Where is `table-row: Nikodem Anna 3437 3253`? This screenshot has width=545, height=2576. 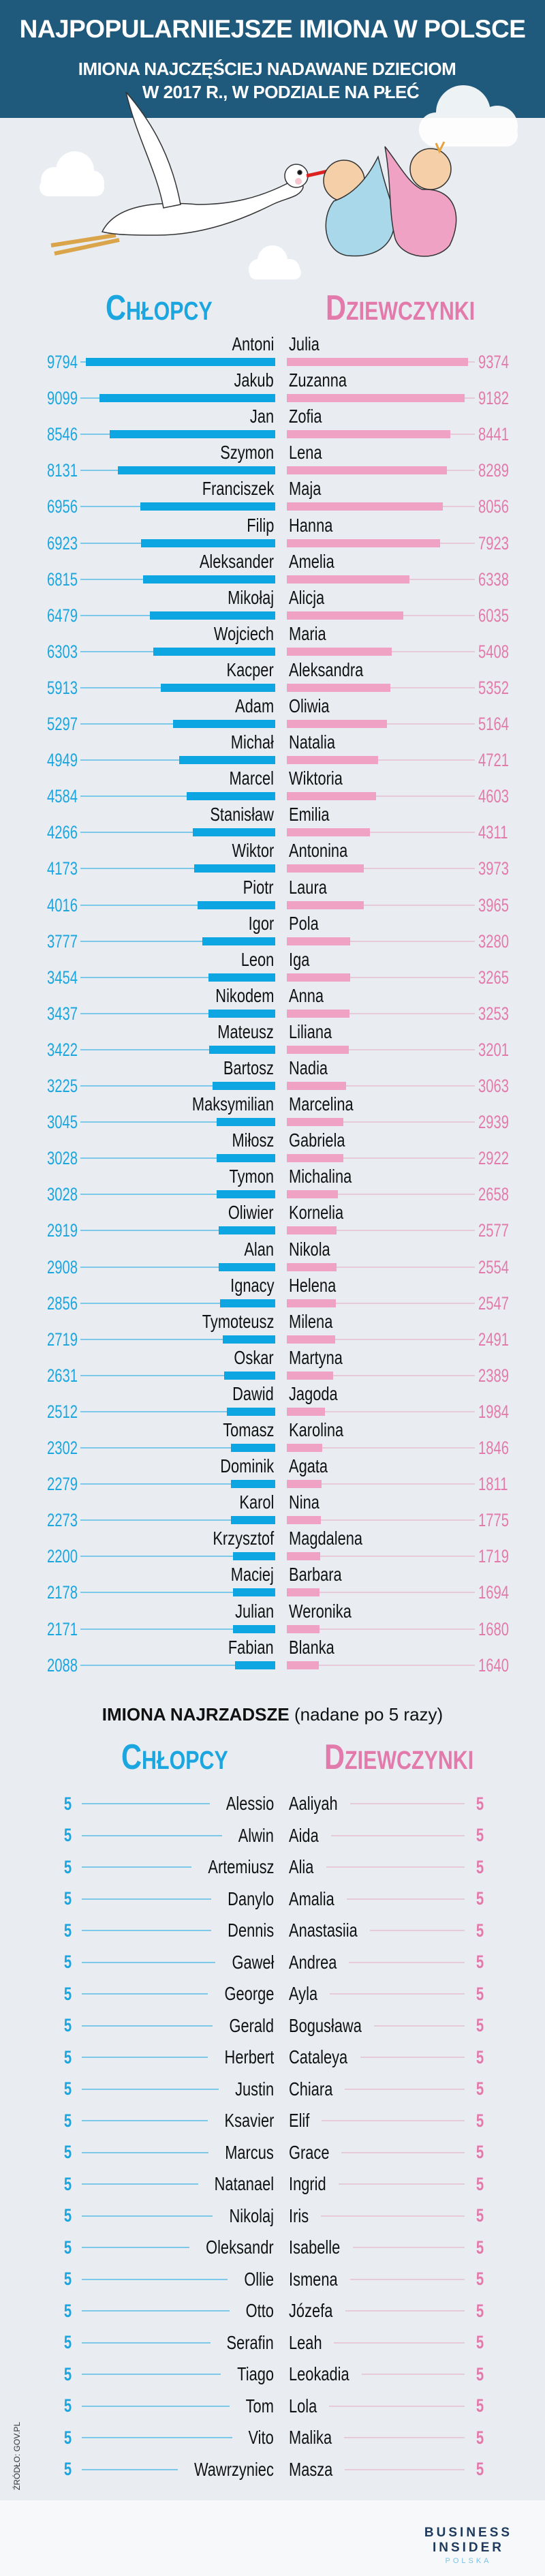 table-row: Nikodem Anna 3437 3253 is located at coordinates (272, 1004).